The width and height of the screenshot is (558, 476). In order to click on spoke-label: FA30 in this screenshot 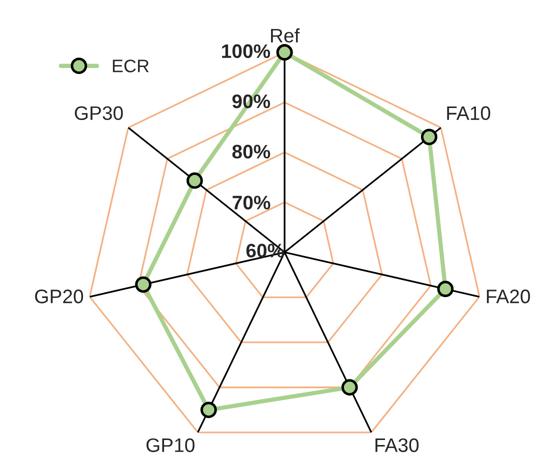, I will do `click(397, 445)`.